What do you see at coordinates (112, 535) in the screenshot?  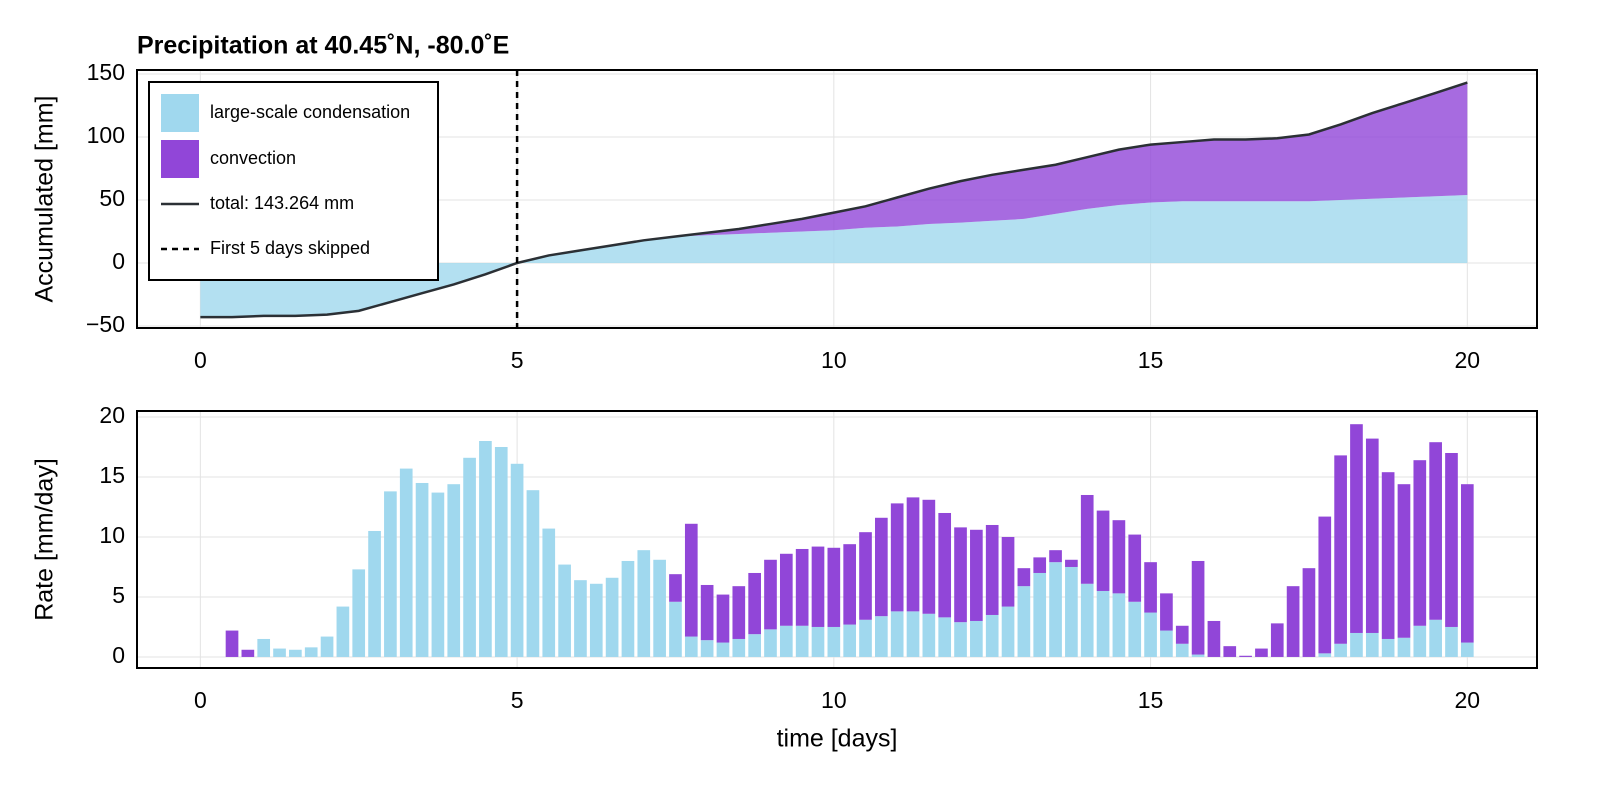 I see `y-tick-label: 10` at bounding box center [112, 535].